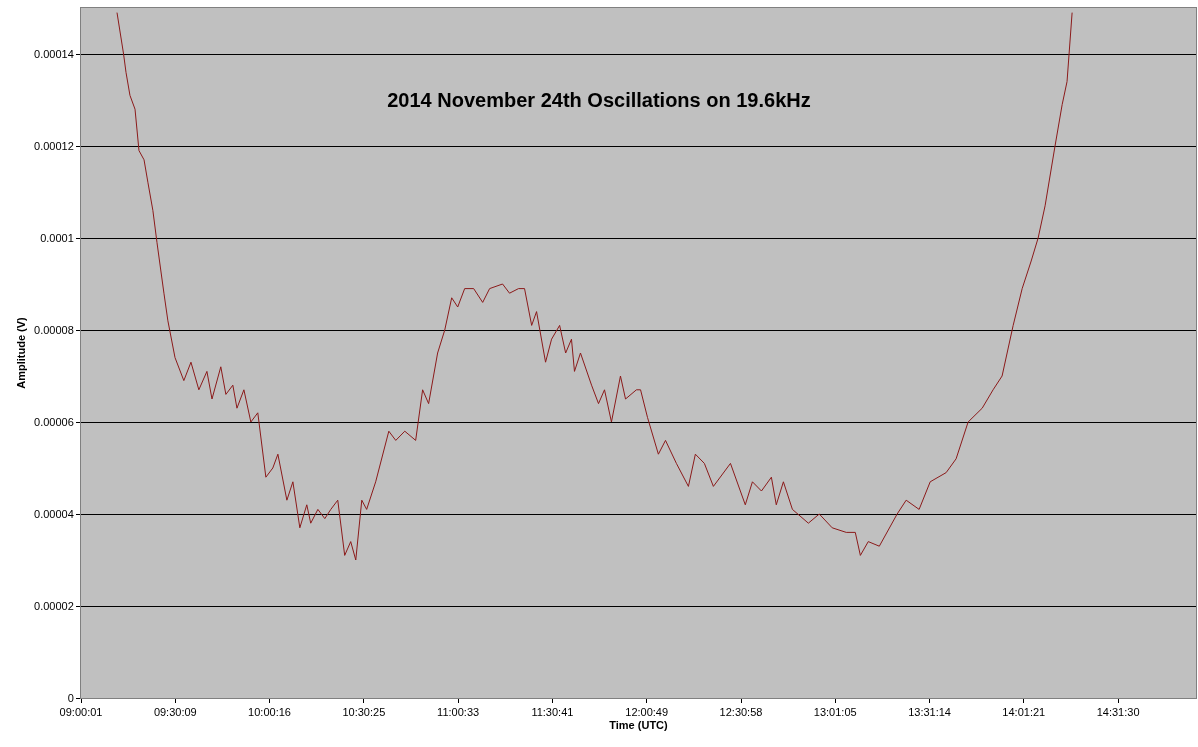 The width and height of the screenshot is (1198, 747). Describe the element at coordinates (835, 712) in the screenshot. I see `x-tick-label: 13:01:05` at that location.